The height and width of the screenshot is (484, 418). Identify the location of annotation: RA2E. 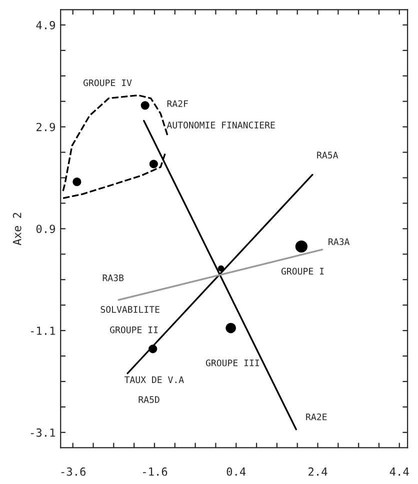
(316, 416).